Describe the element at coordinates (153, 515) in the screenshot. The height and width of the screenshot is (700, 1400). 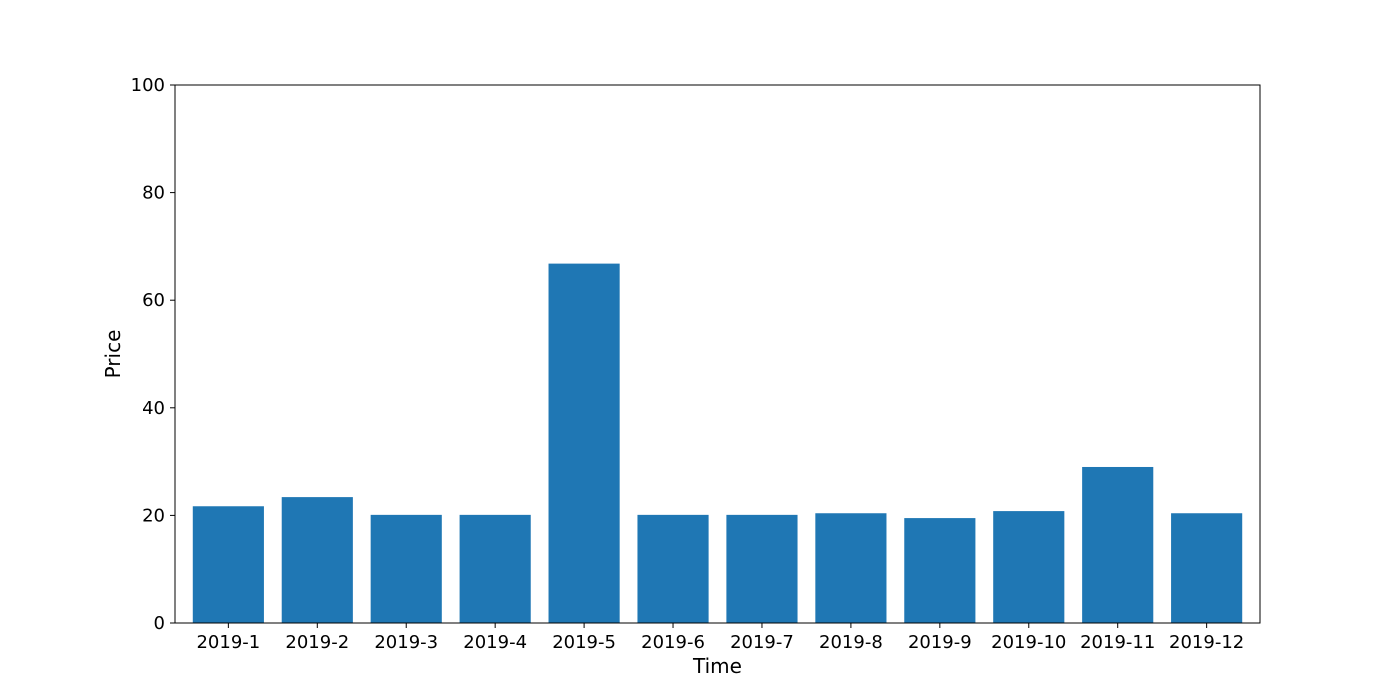
I see `y-tick-label: 20` at that location.